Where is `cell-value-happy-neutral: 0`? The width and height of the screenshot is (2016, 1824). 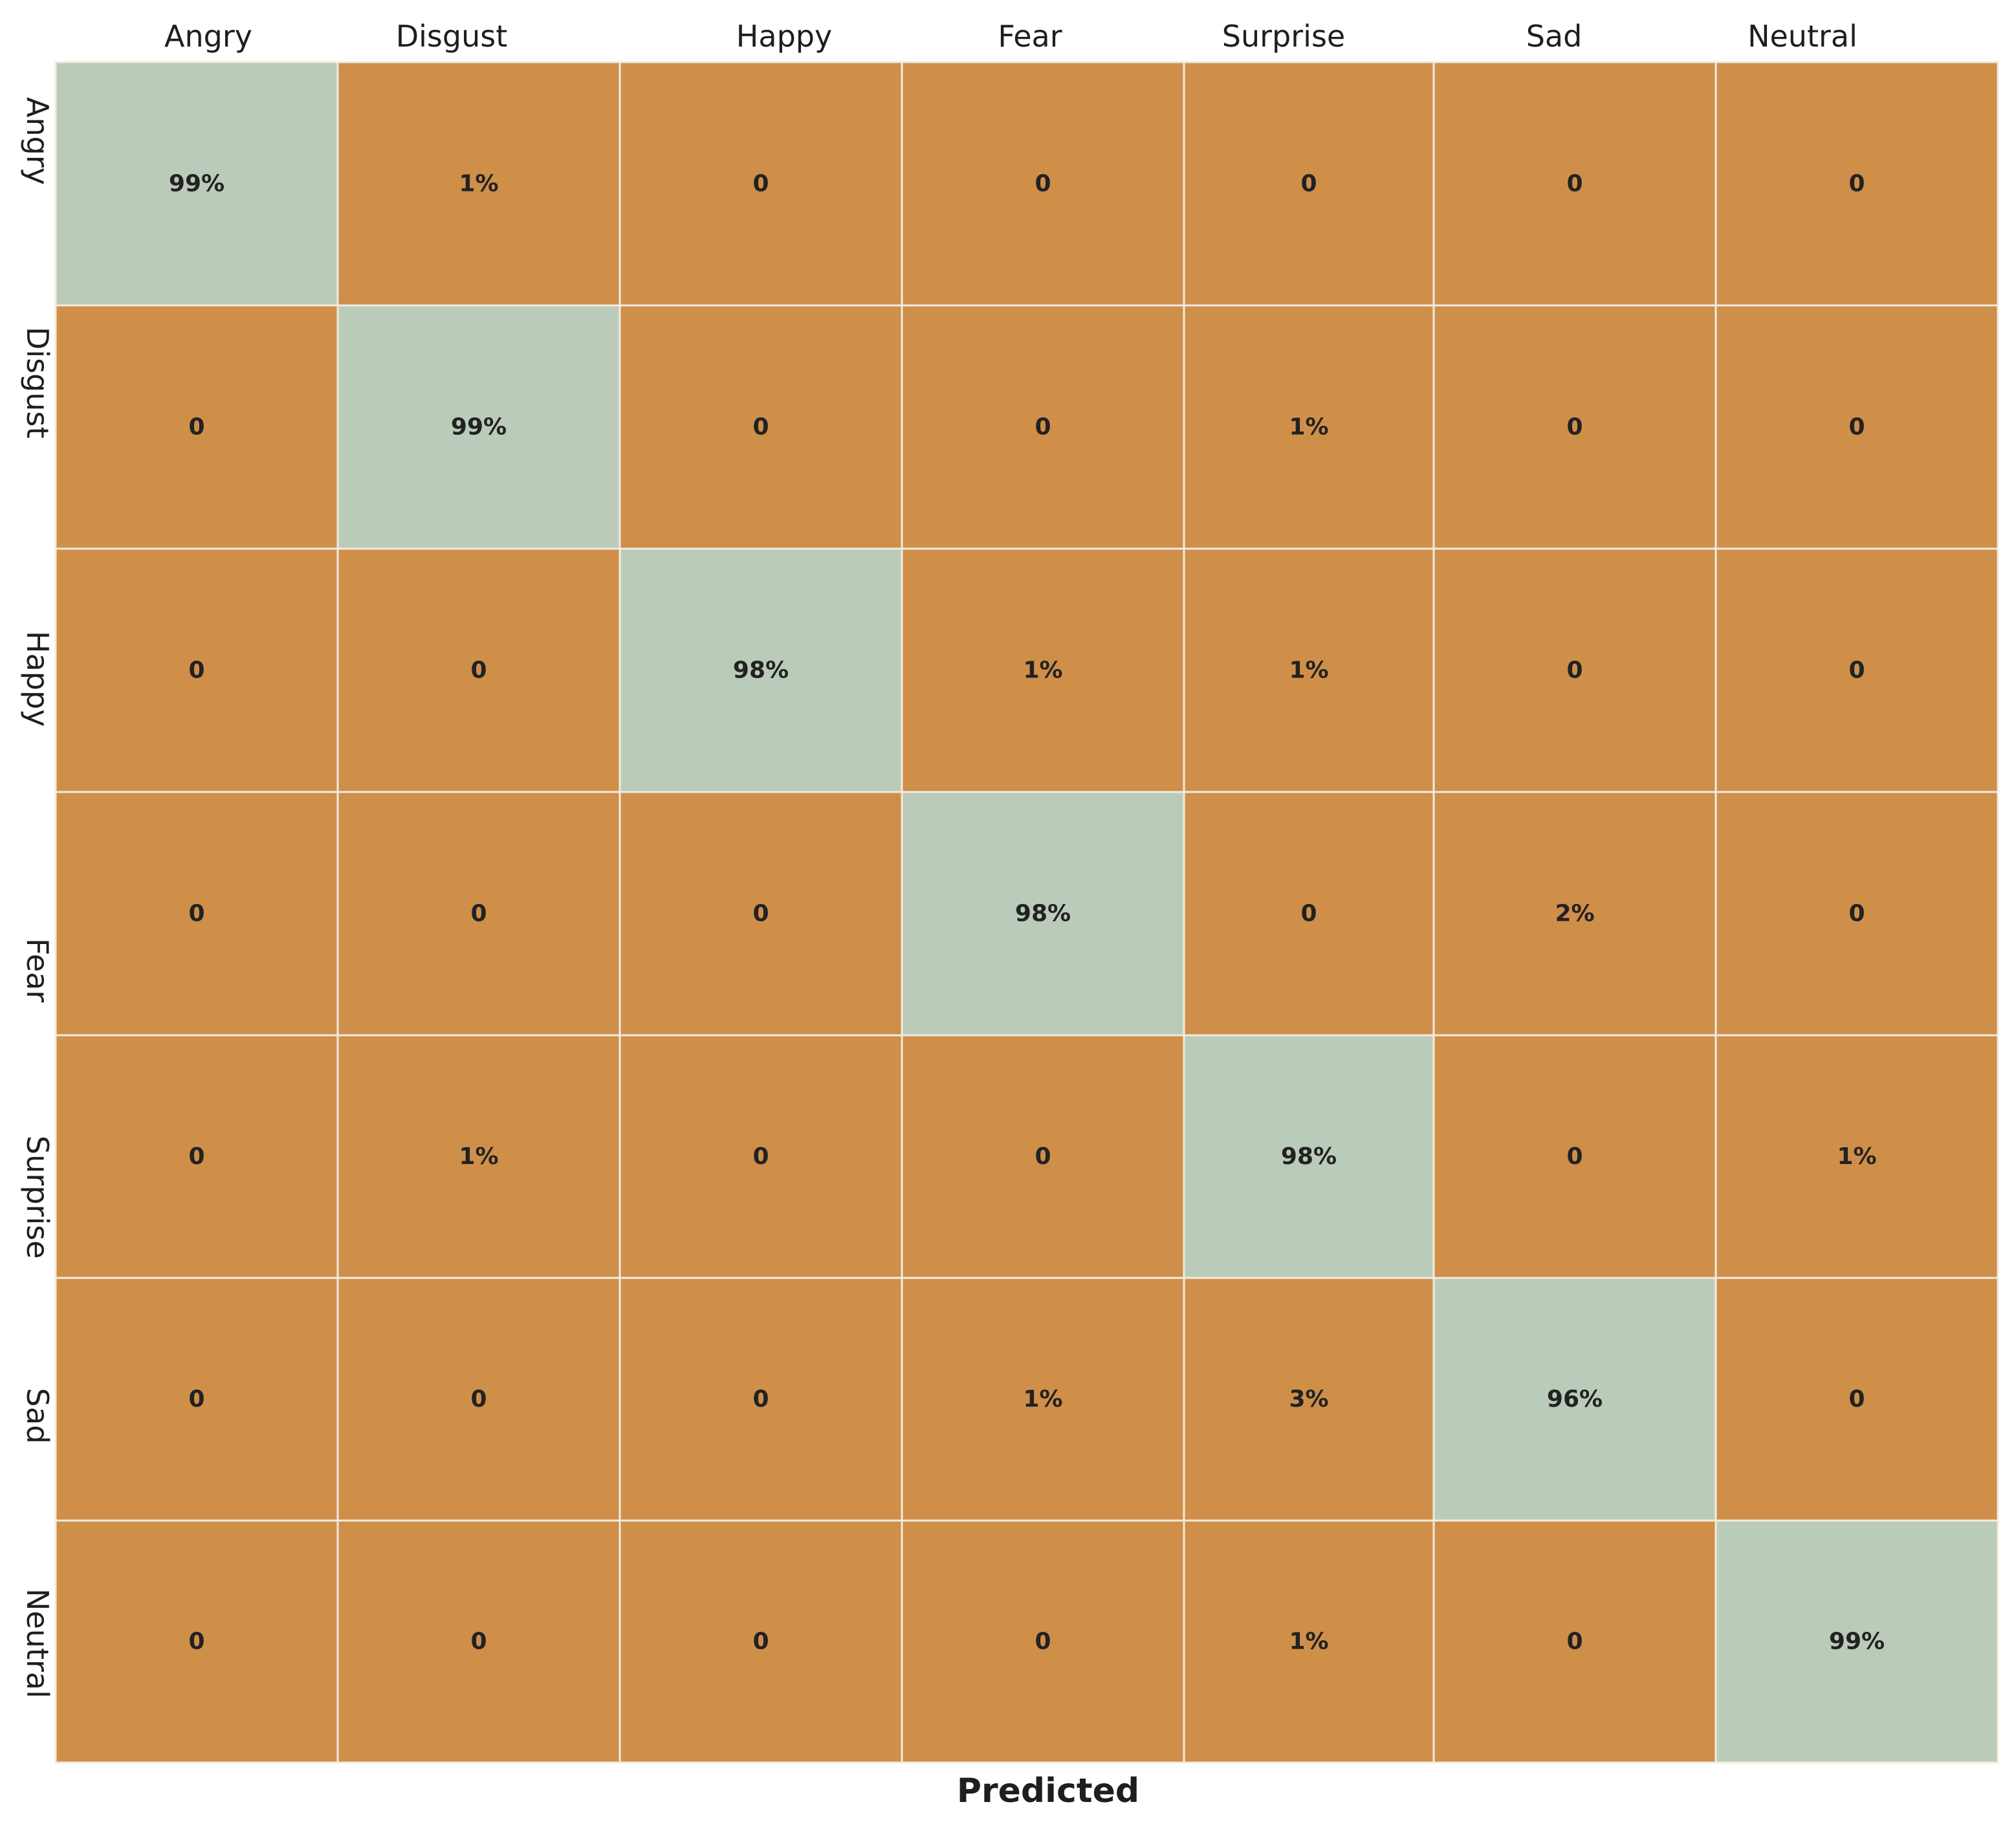 cell-value-happy-neutral: 0 is located at coordinates (1856, 671).